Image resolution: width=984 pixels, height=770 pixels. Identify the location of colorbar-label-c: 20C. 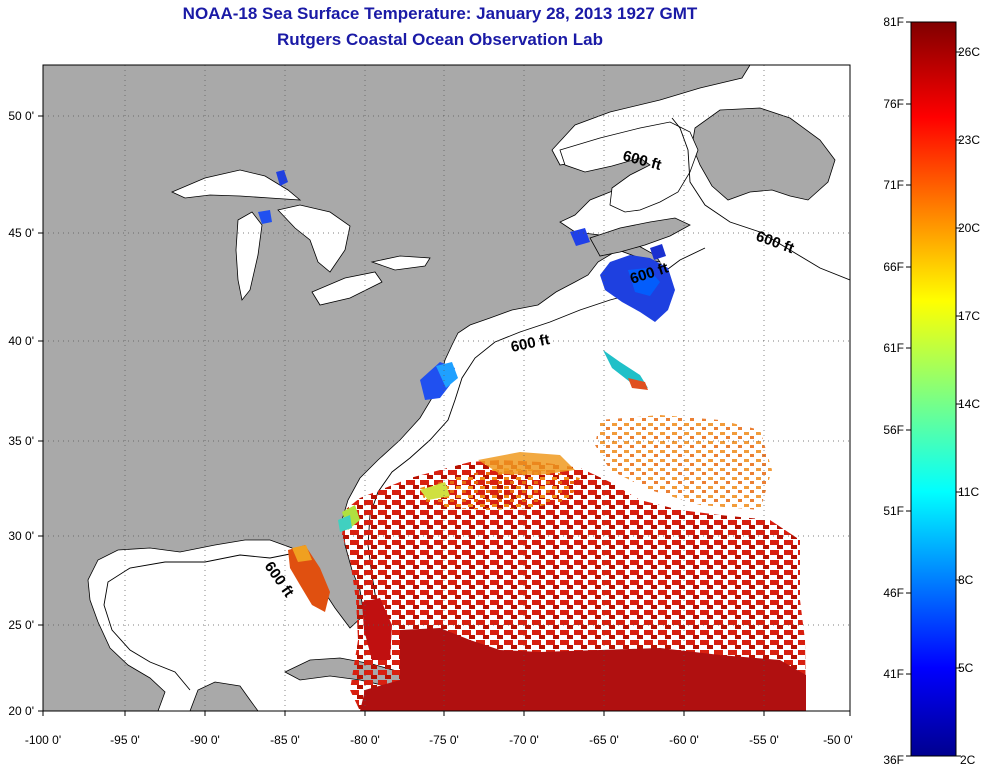
(969, 228).